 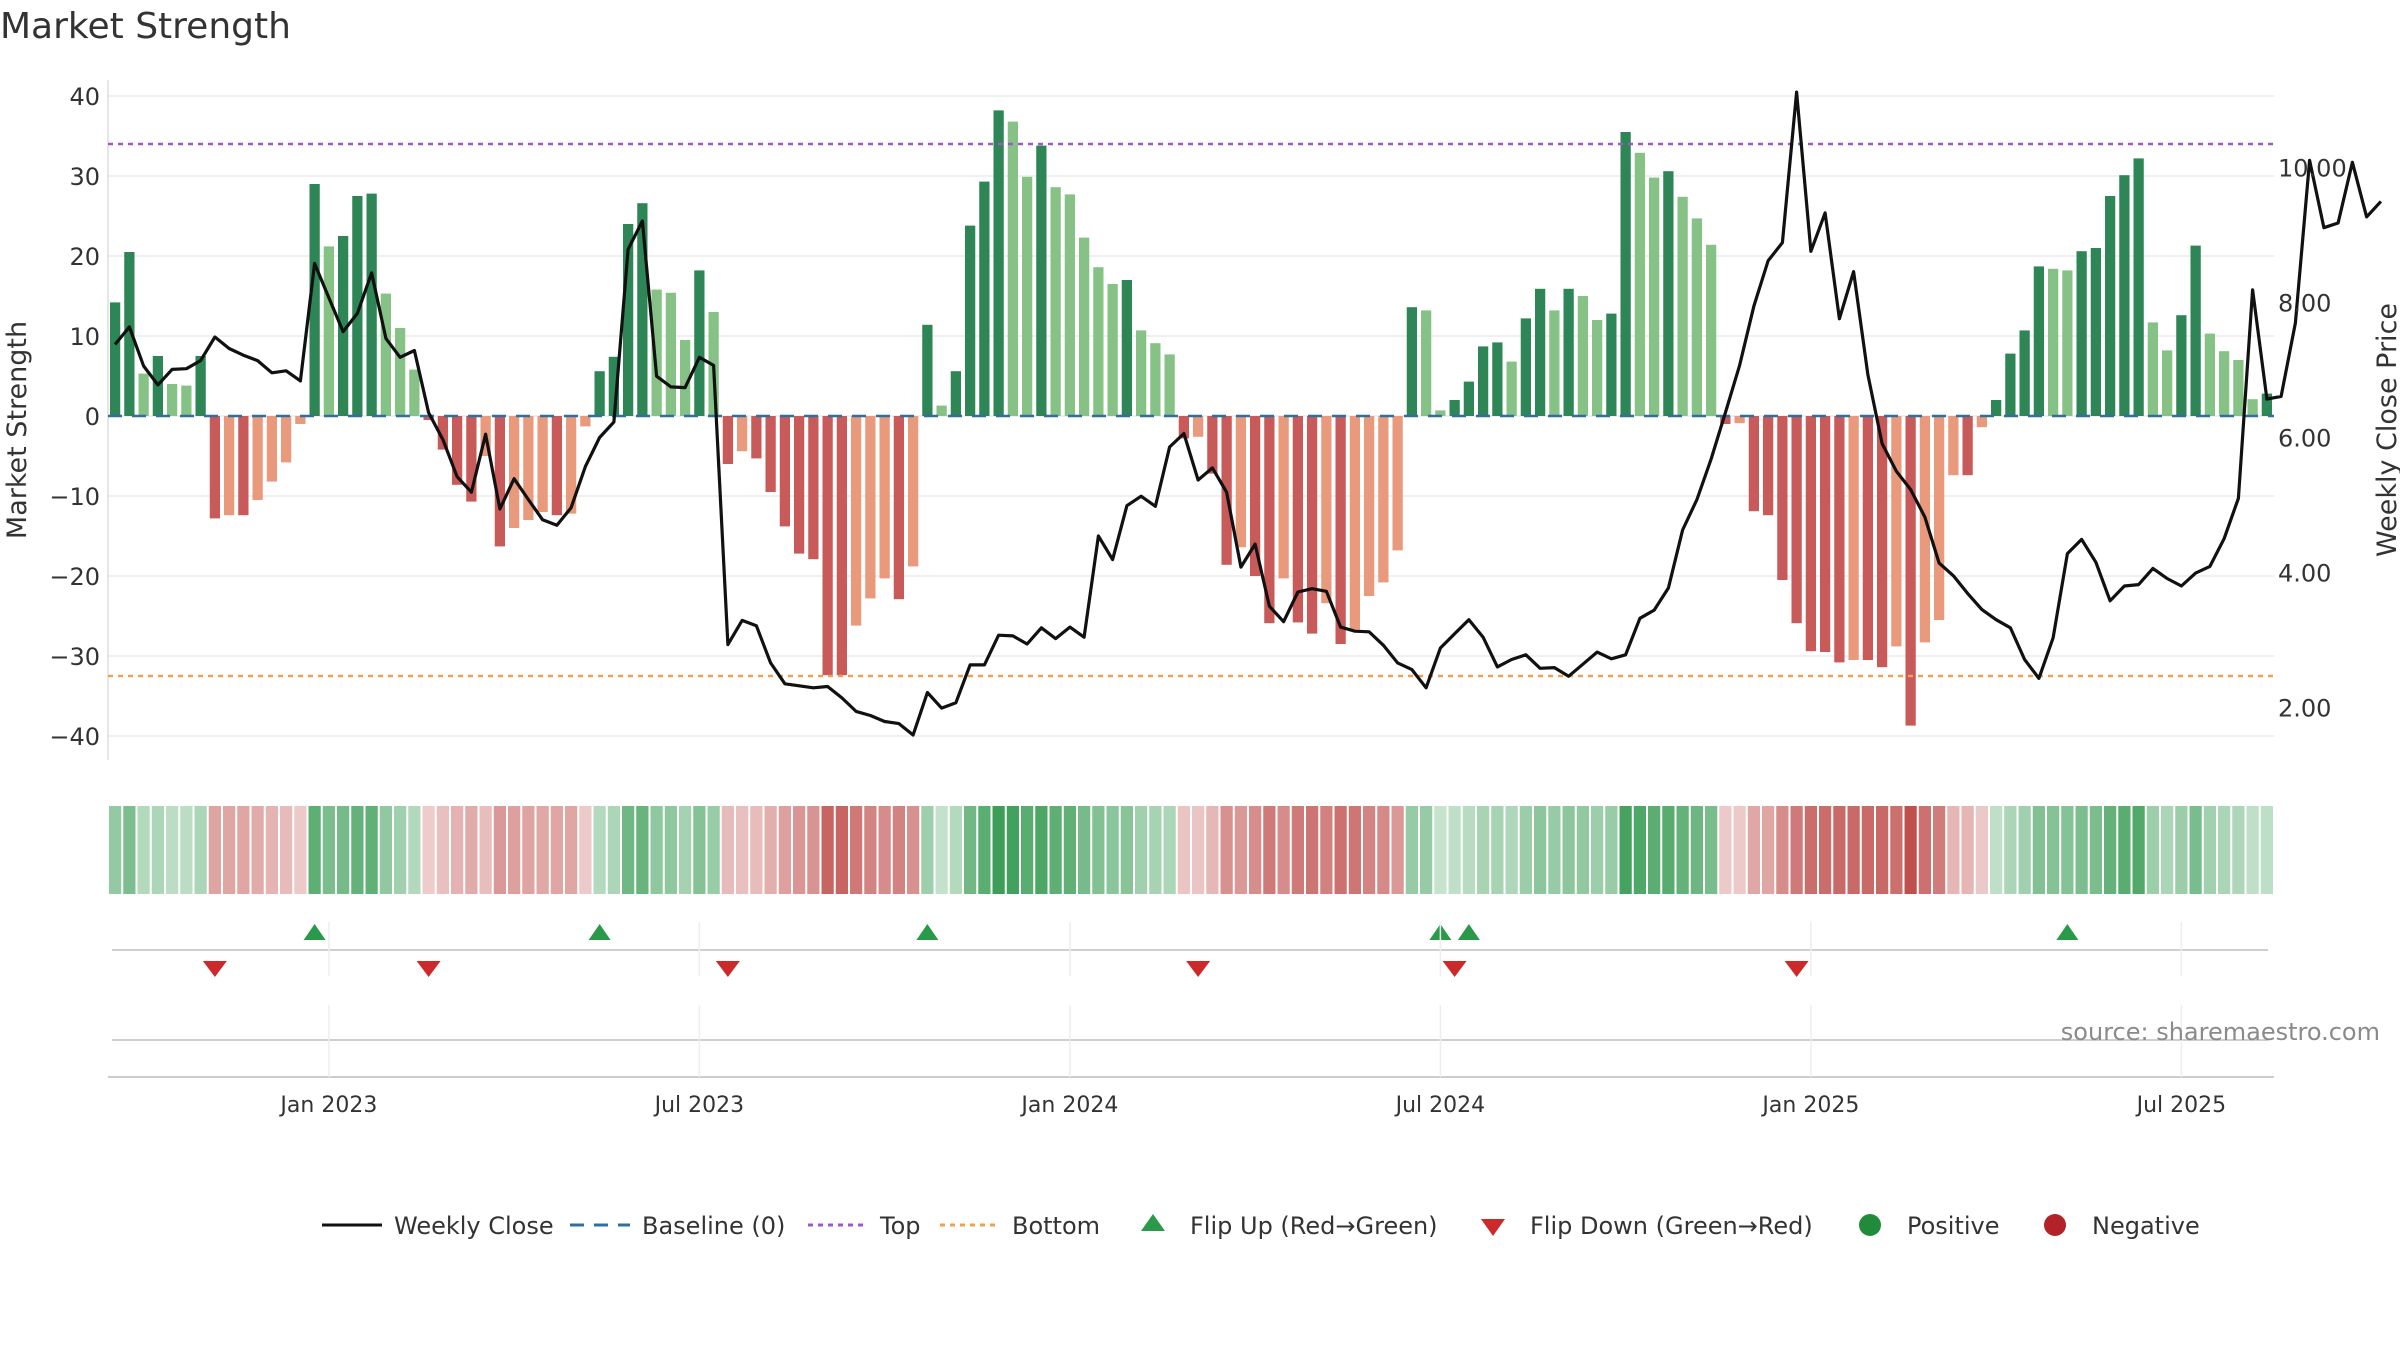 I want to click on y-axis: 40 30 20 10 0 −10 −20 −30 −40, so click(x=74, y=417).